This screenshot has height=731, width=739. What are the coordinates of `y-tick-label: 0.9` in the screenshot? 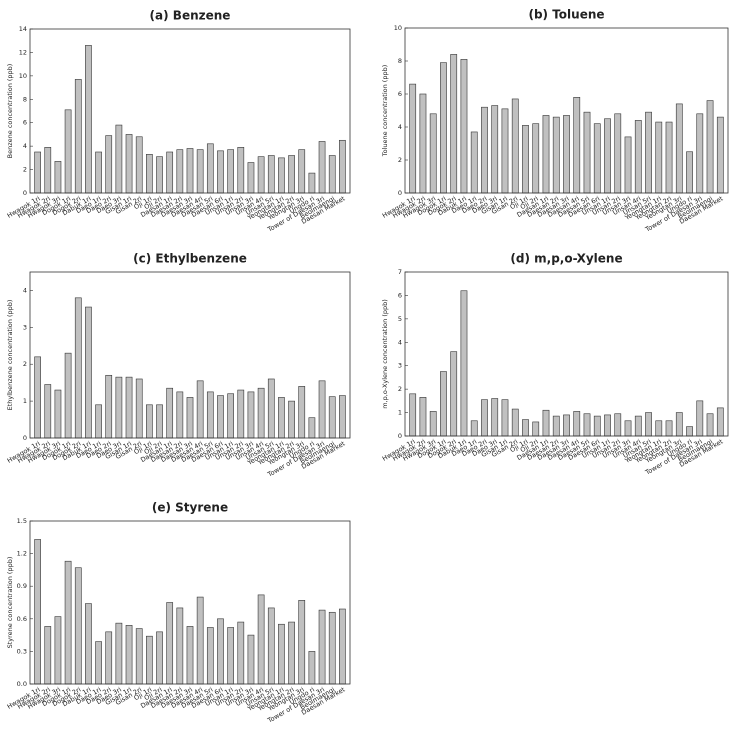 It's located at (22, 586).